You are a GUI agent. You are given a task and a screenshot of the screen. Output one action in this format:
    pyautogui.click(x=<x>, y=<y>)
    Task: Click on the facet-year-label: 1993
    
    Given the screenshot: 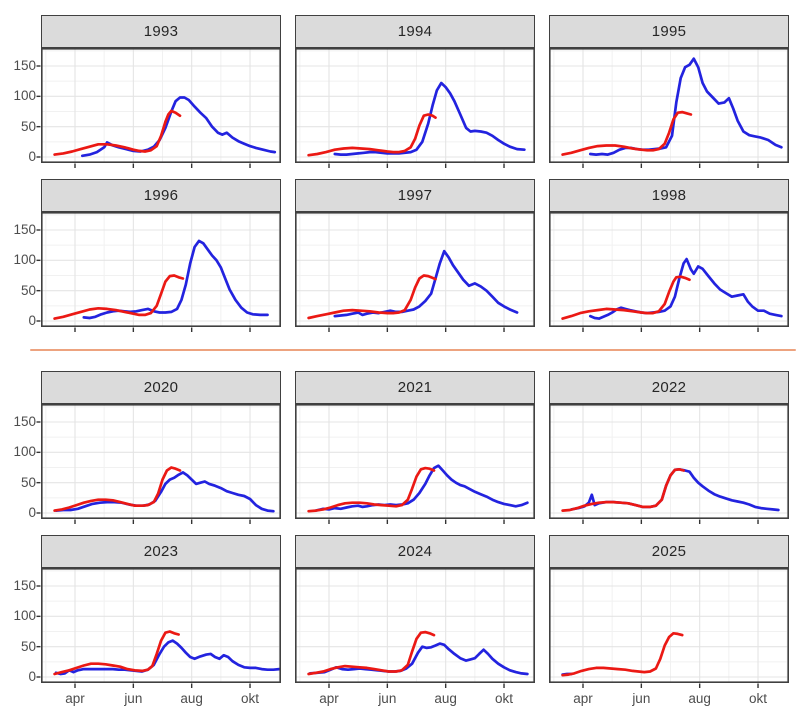 What is the action you would take?
    pyautogui.click(x=161, y=31)
    